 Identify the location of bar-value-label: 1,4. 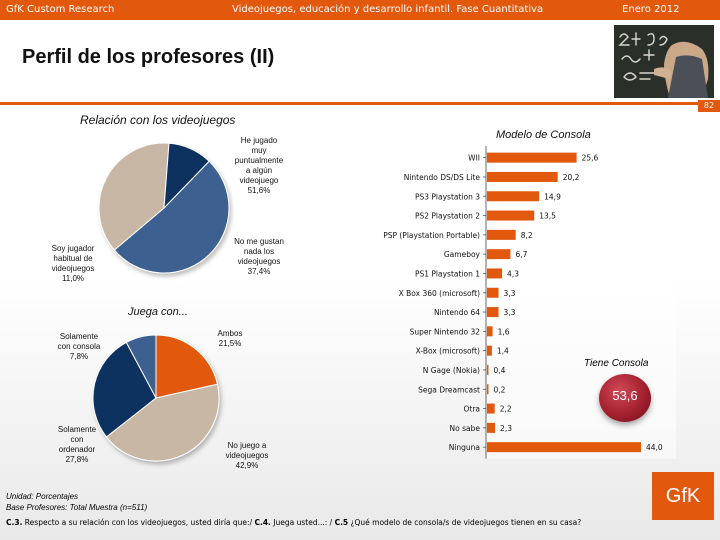
(503, 351).